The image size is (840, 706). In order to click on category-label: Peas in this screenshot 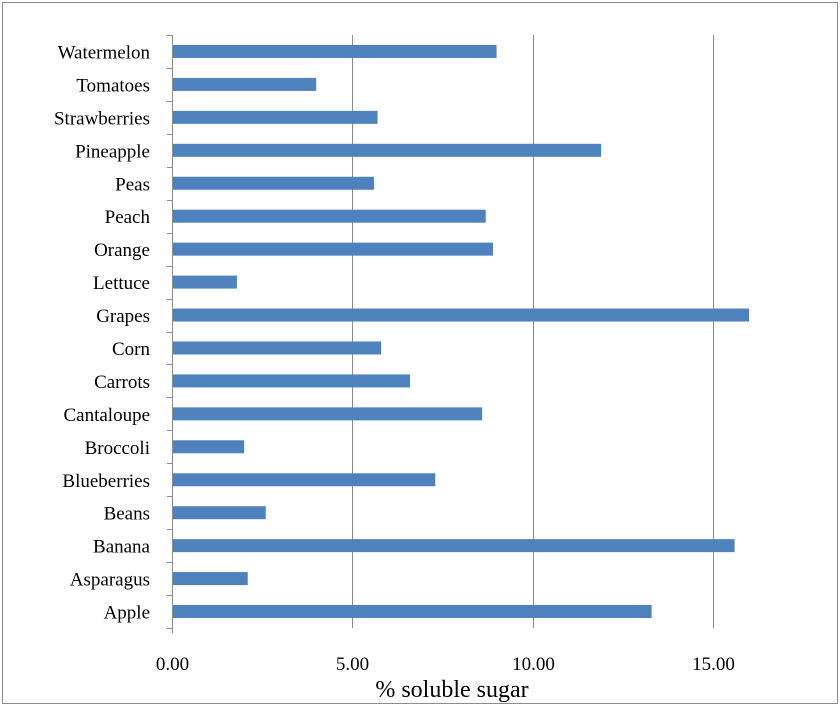, I will do `click(132, 184)`.